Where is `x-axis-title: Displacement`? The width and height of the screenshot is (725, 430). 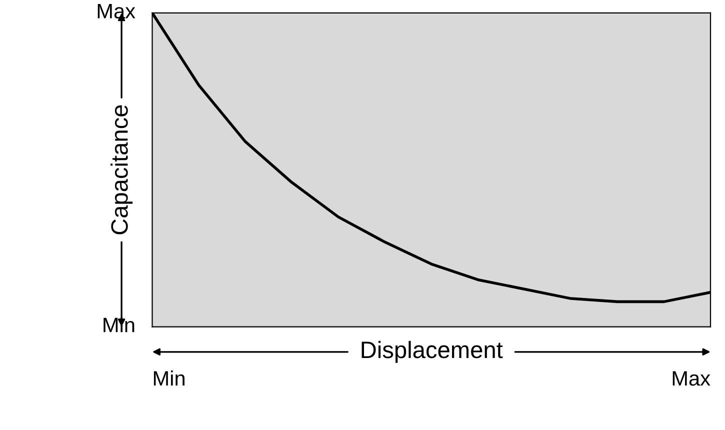 x-axis-title: Displacement is located at coordinates (432, 351).